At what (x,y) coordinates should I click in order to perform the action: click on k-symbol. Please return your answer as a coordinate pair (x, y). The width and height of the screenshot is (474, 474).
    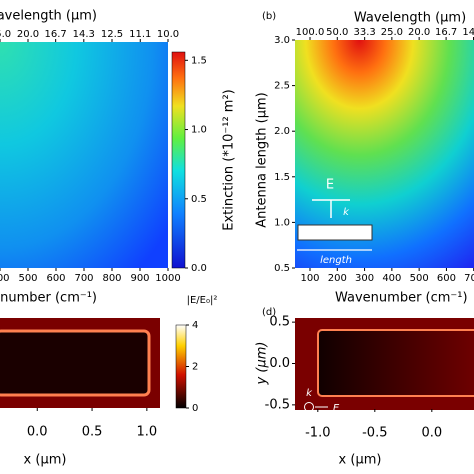
    Looking at the image, I should click on (309, 407).